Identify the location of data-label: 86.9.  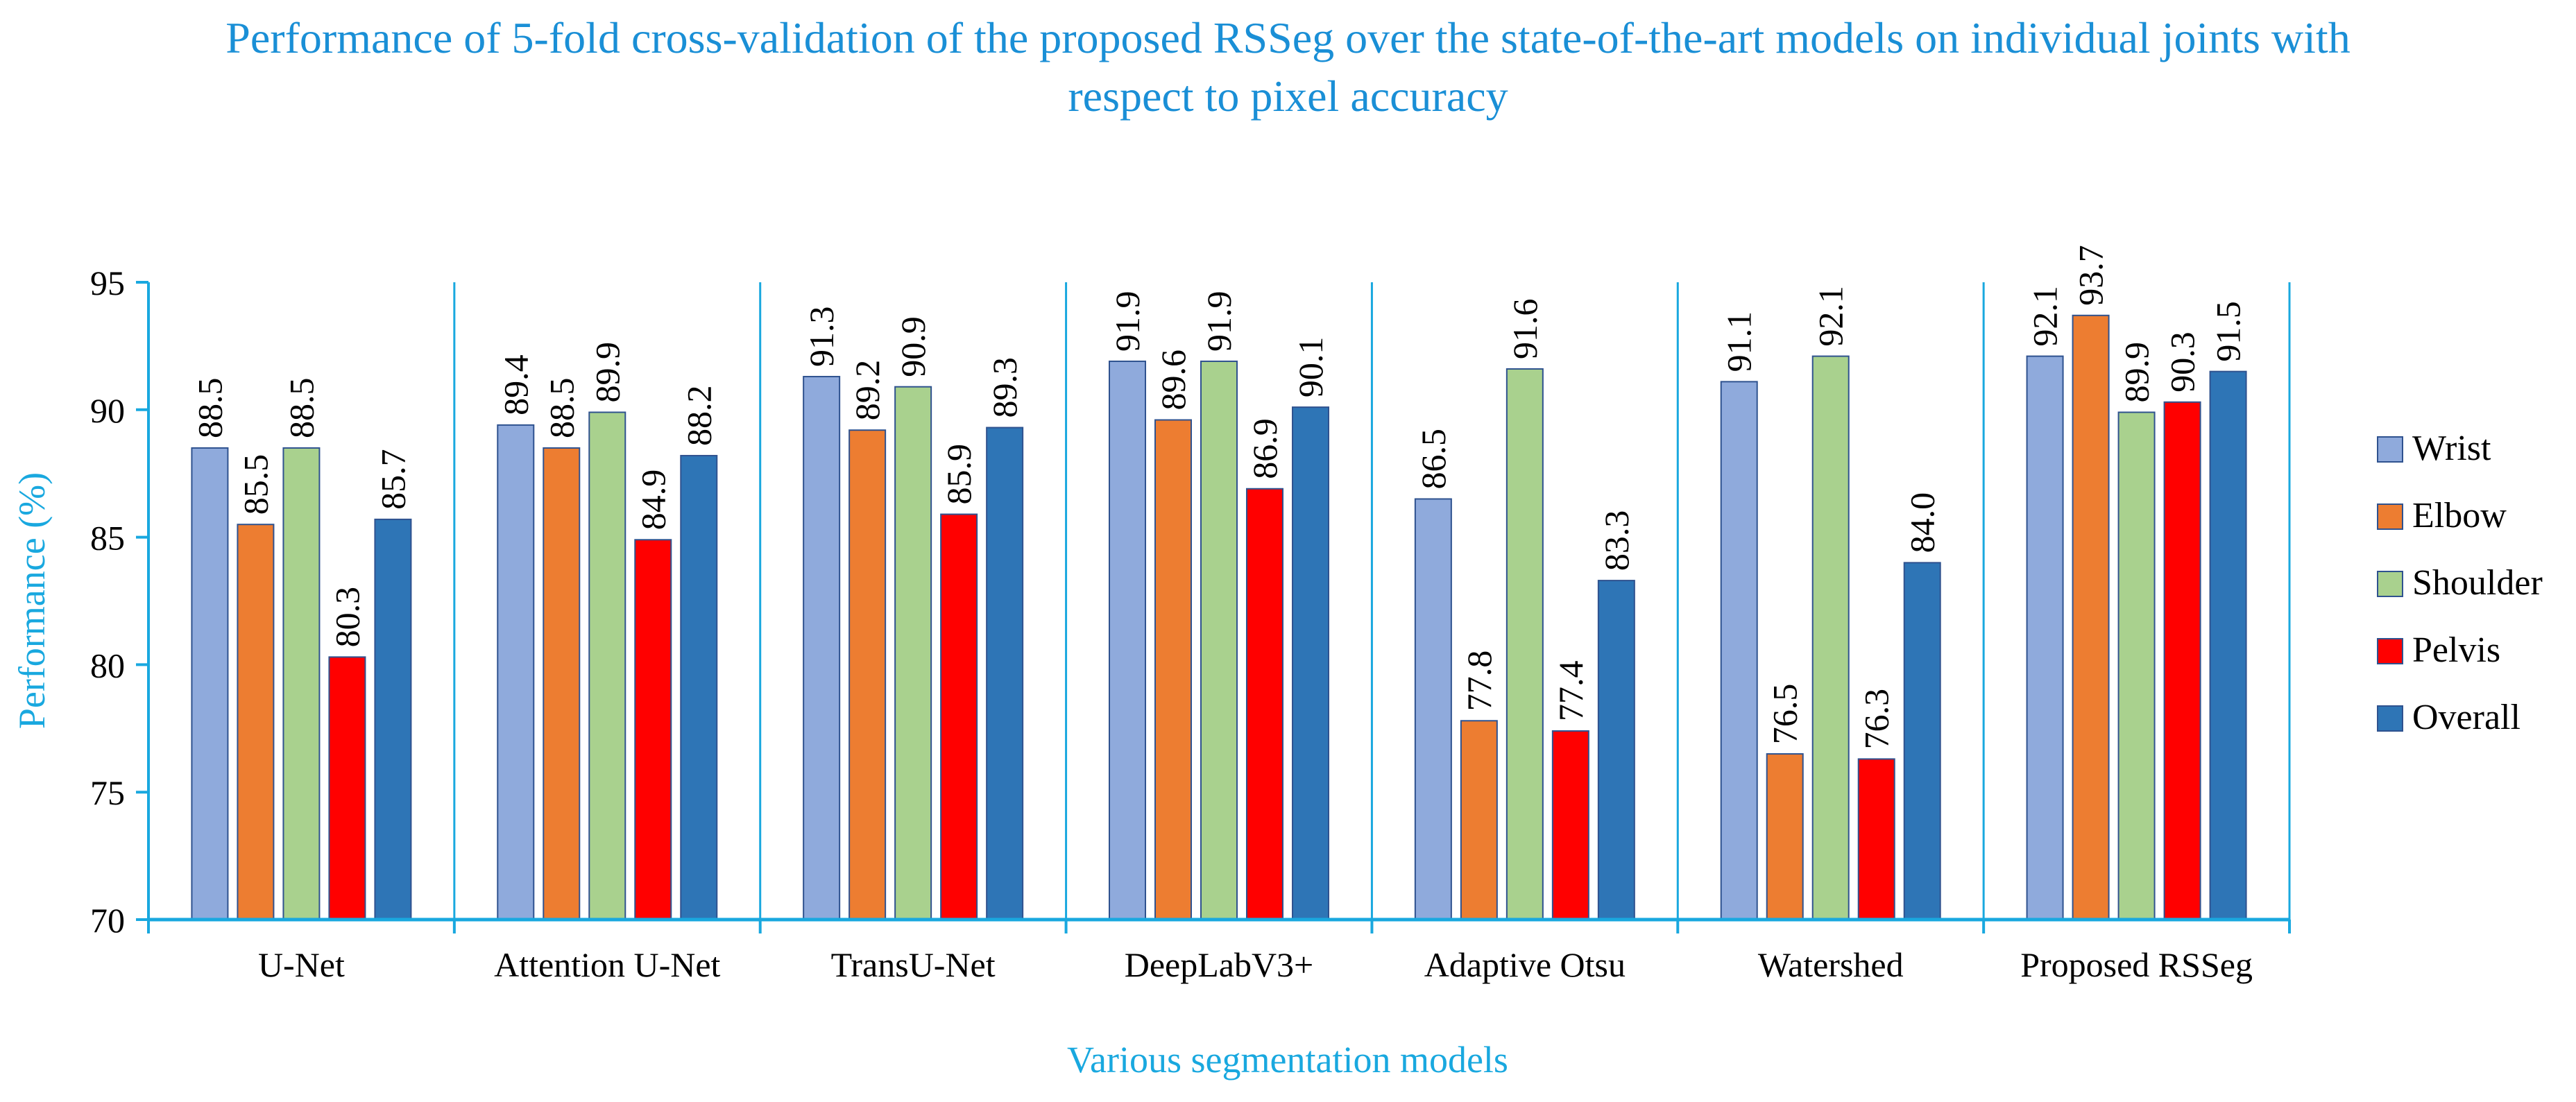
(1264, 448).